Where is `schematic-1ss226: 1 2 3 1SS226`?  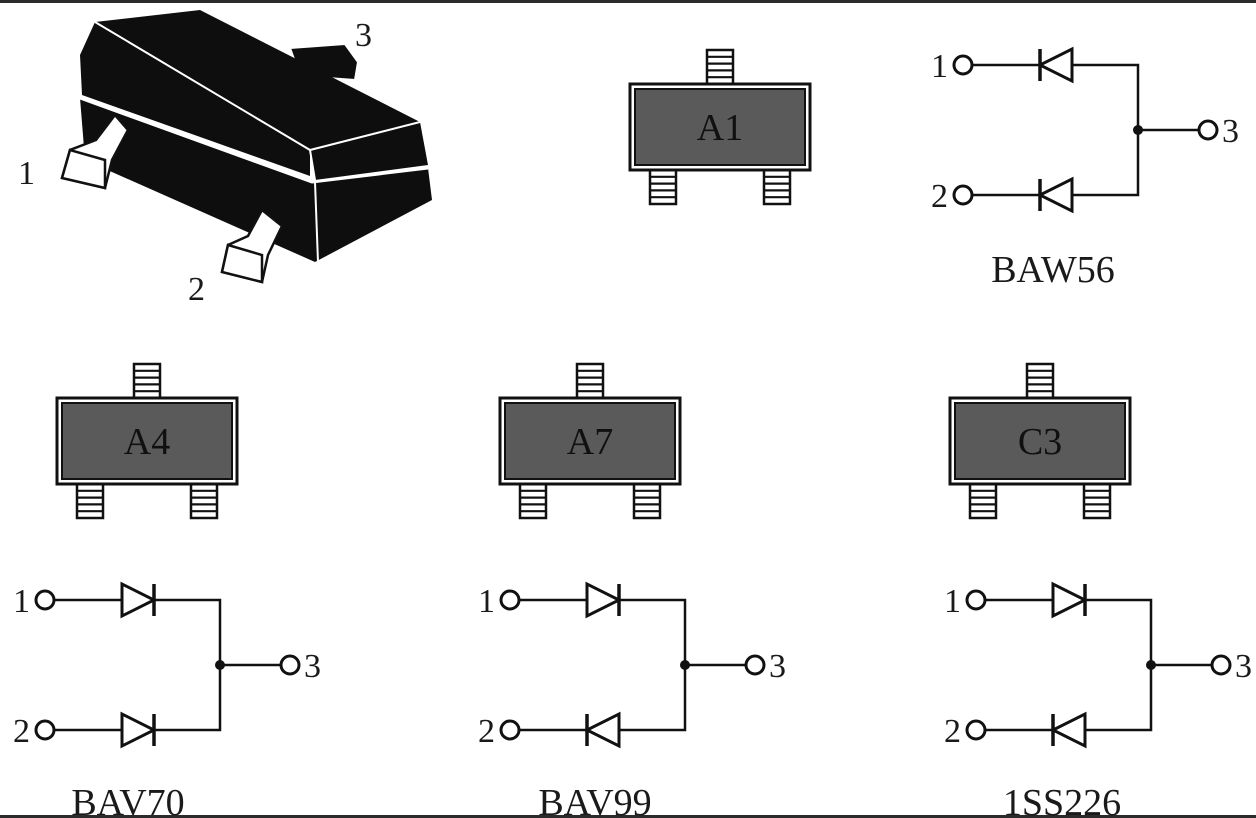
schematic-1ss226: 1 2 3 1SS226 is located at coordinates (1098, 699).